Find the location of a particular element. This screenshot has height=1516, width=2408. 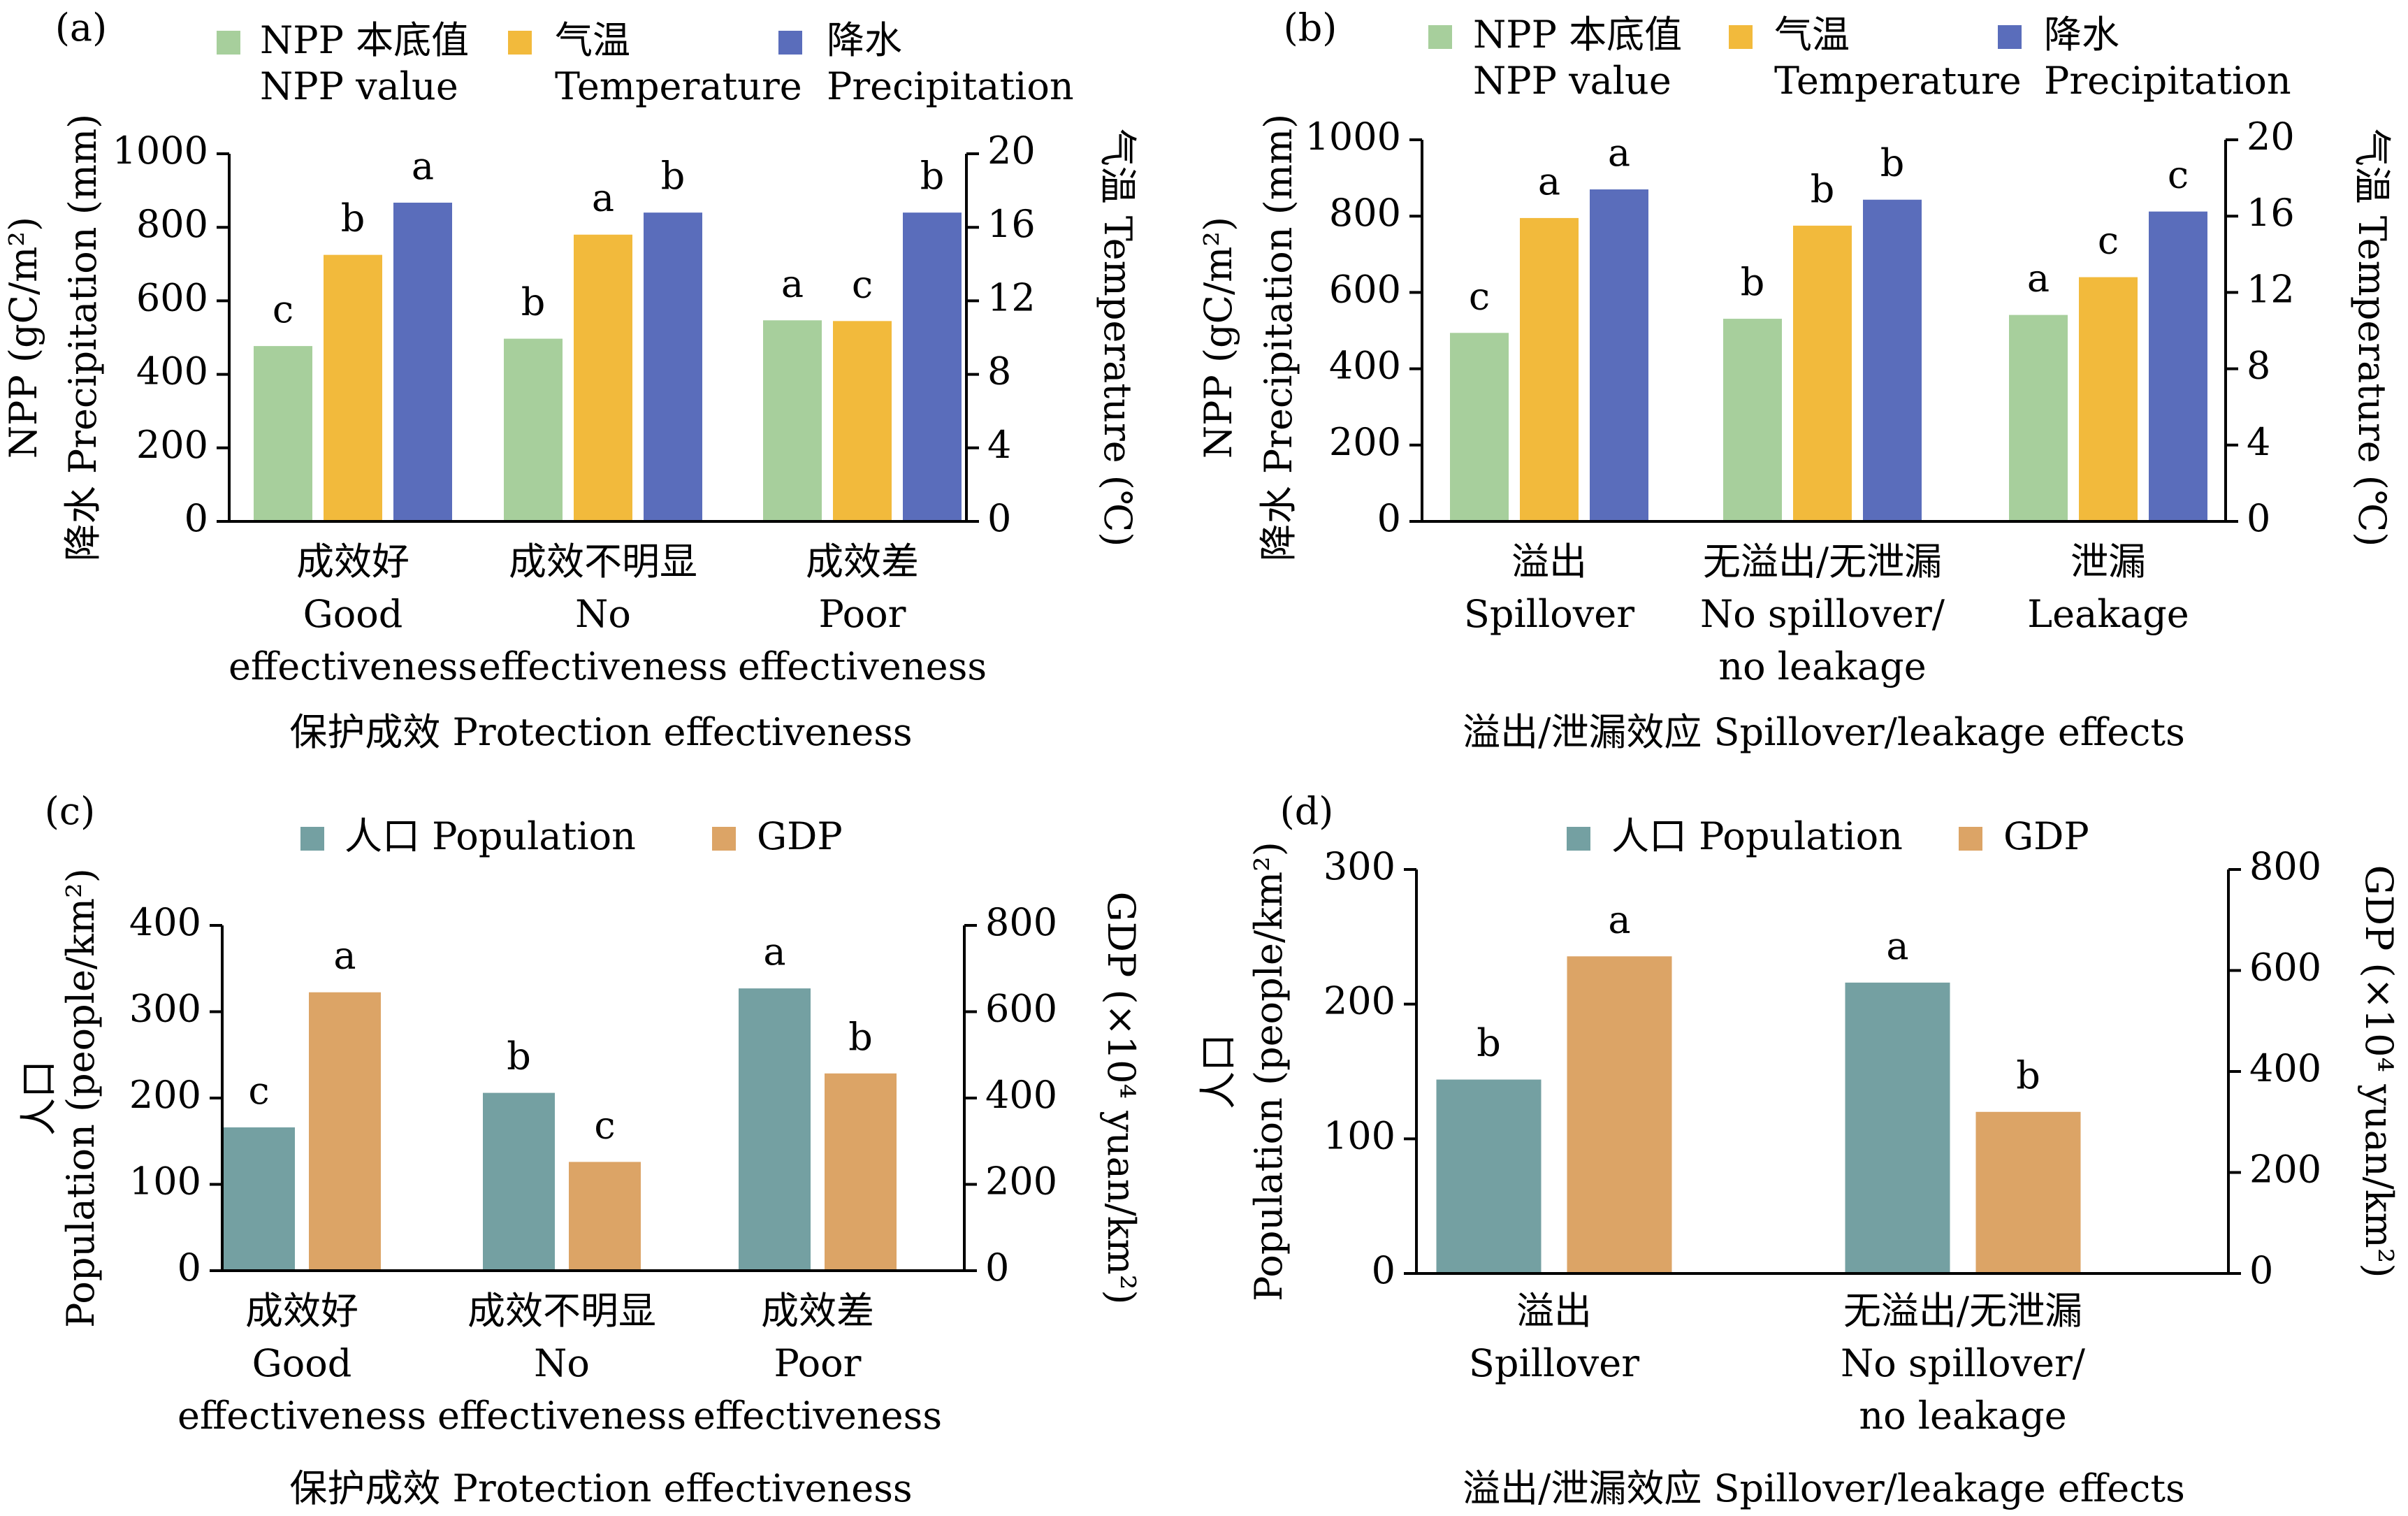

panel-label: (a) is located at coordinates (81, 28).